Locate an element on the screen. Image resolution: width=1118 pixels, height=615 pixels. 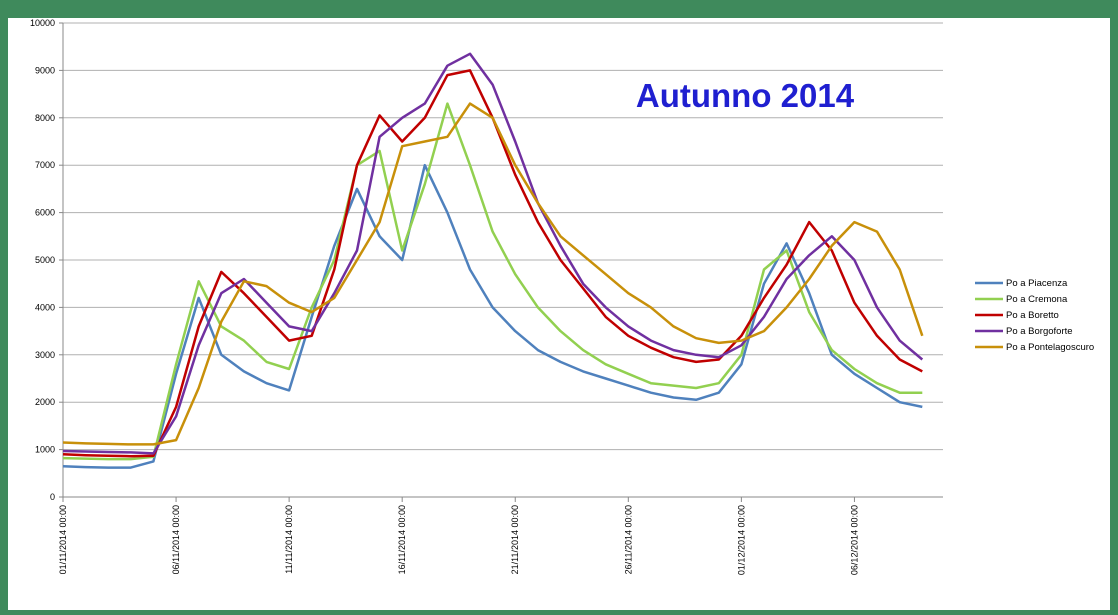
x-tick-label: 06/12/2014 00:00 is located at coordinates (854, 540).